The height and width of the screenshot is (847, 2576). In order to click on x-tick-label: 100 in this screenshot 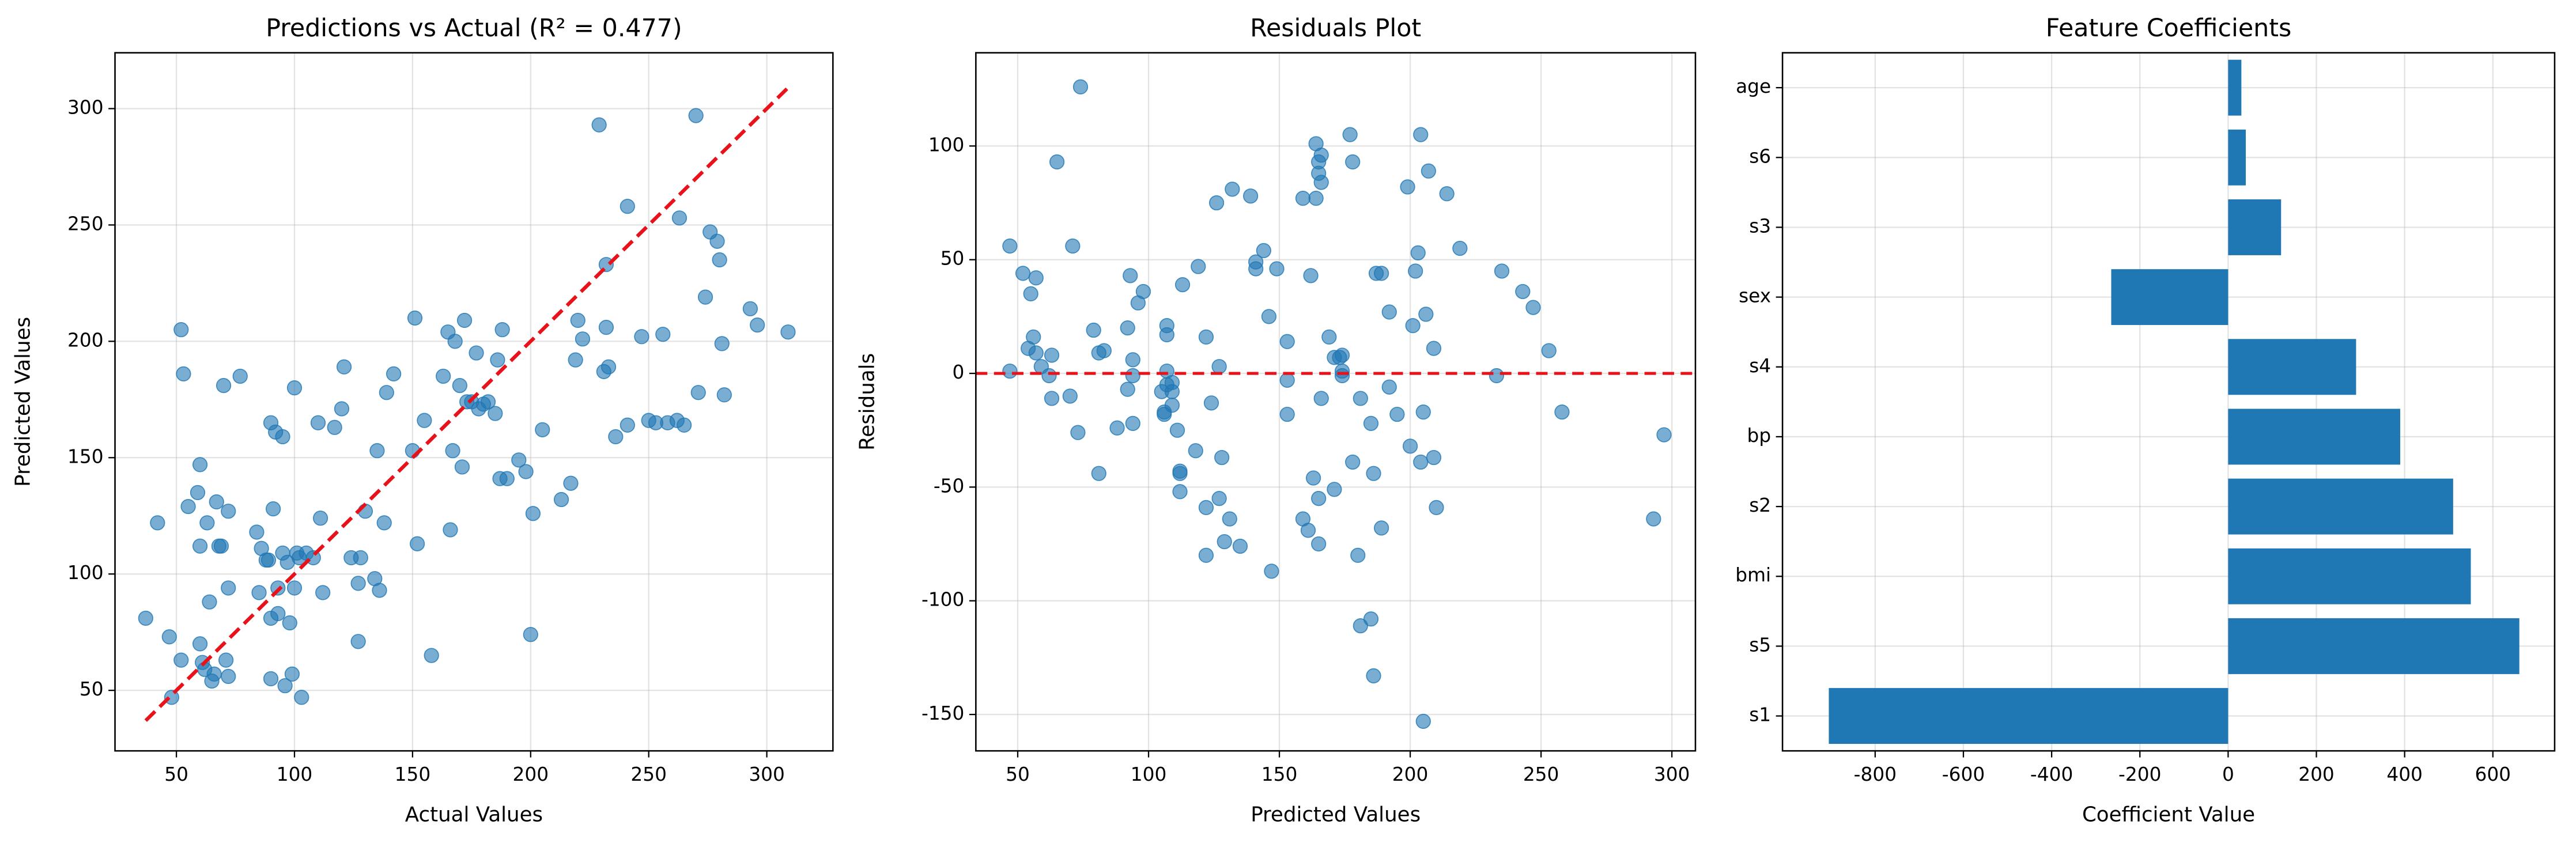, I will do `click(295, 774)`.